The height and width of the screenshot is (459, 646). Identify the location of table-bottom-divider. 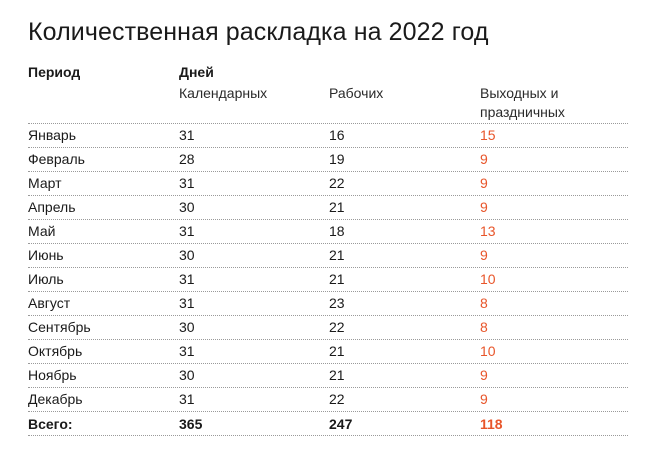
(328, 435).